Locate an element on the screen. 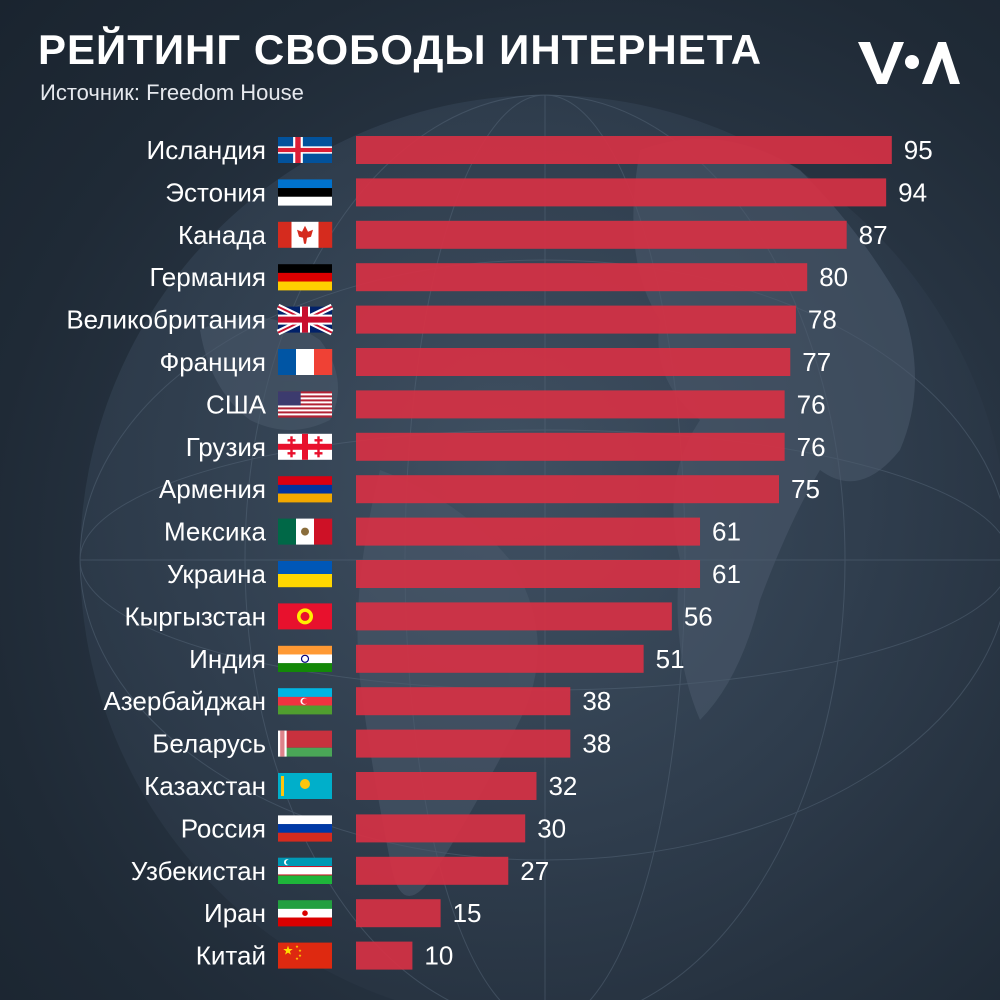 This screenshot has width=1000, height=1000. uk-flag-icon is located at coordinates (305, 319).